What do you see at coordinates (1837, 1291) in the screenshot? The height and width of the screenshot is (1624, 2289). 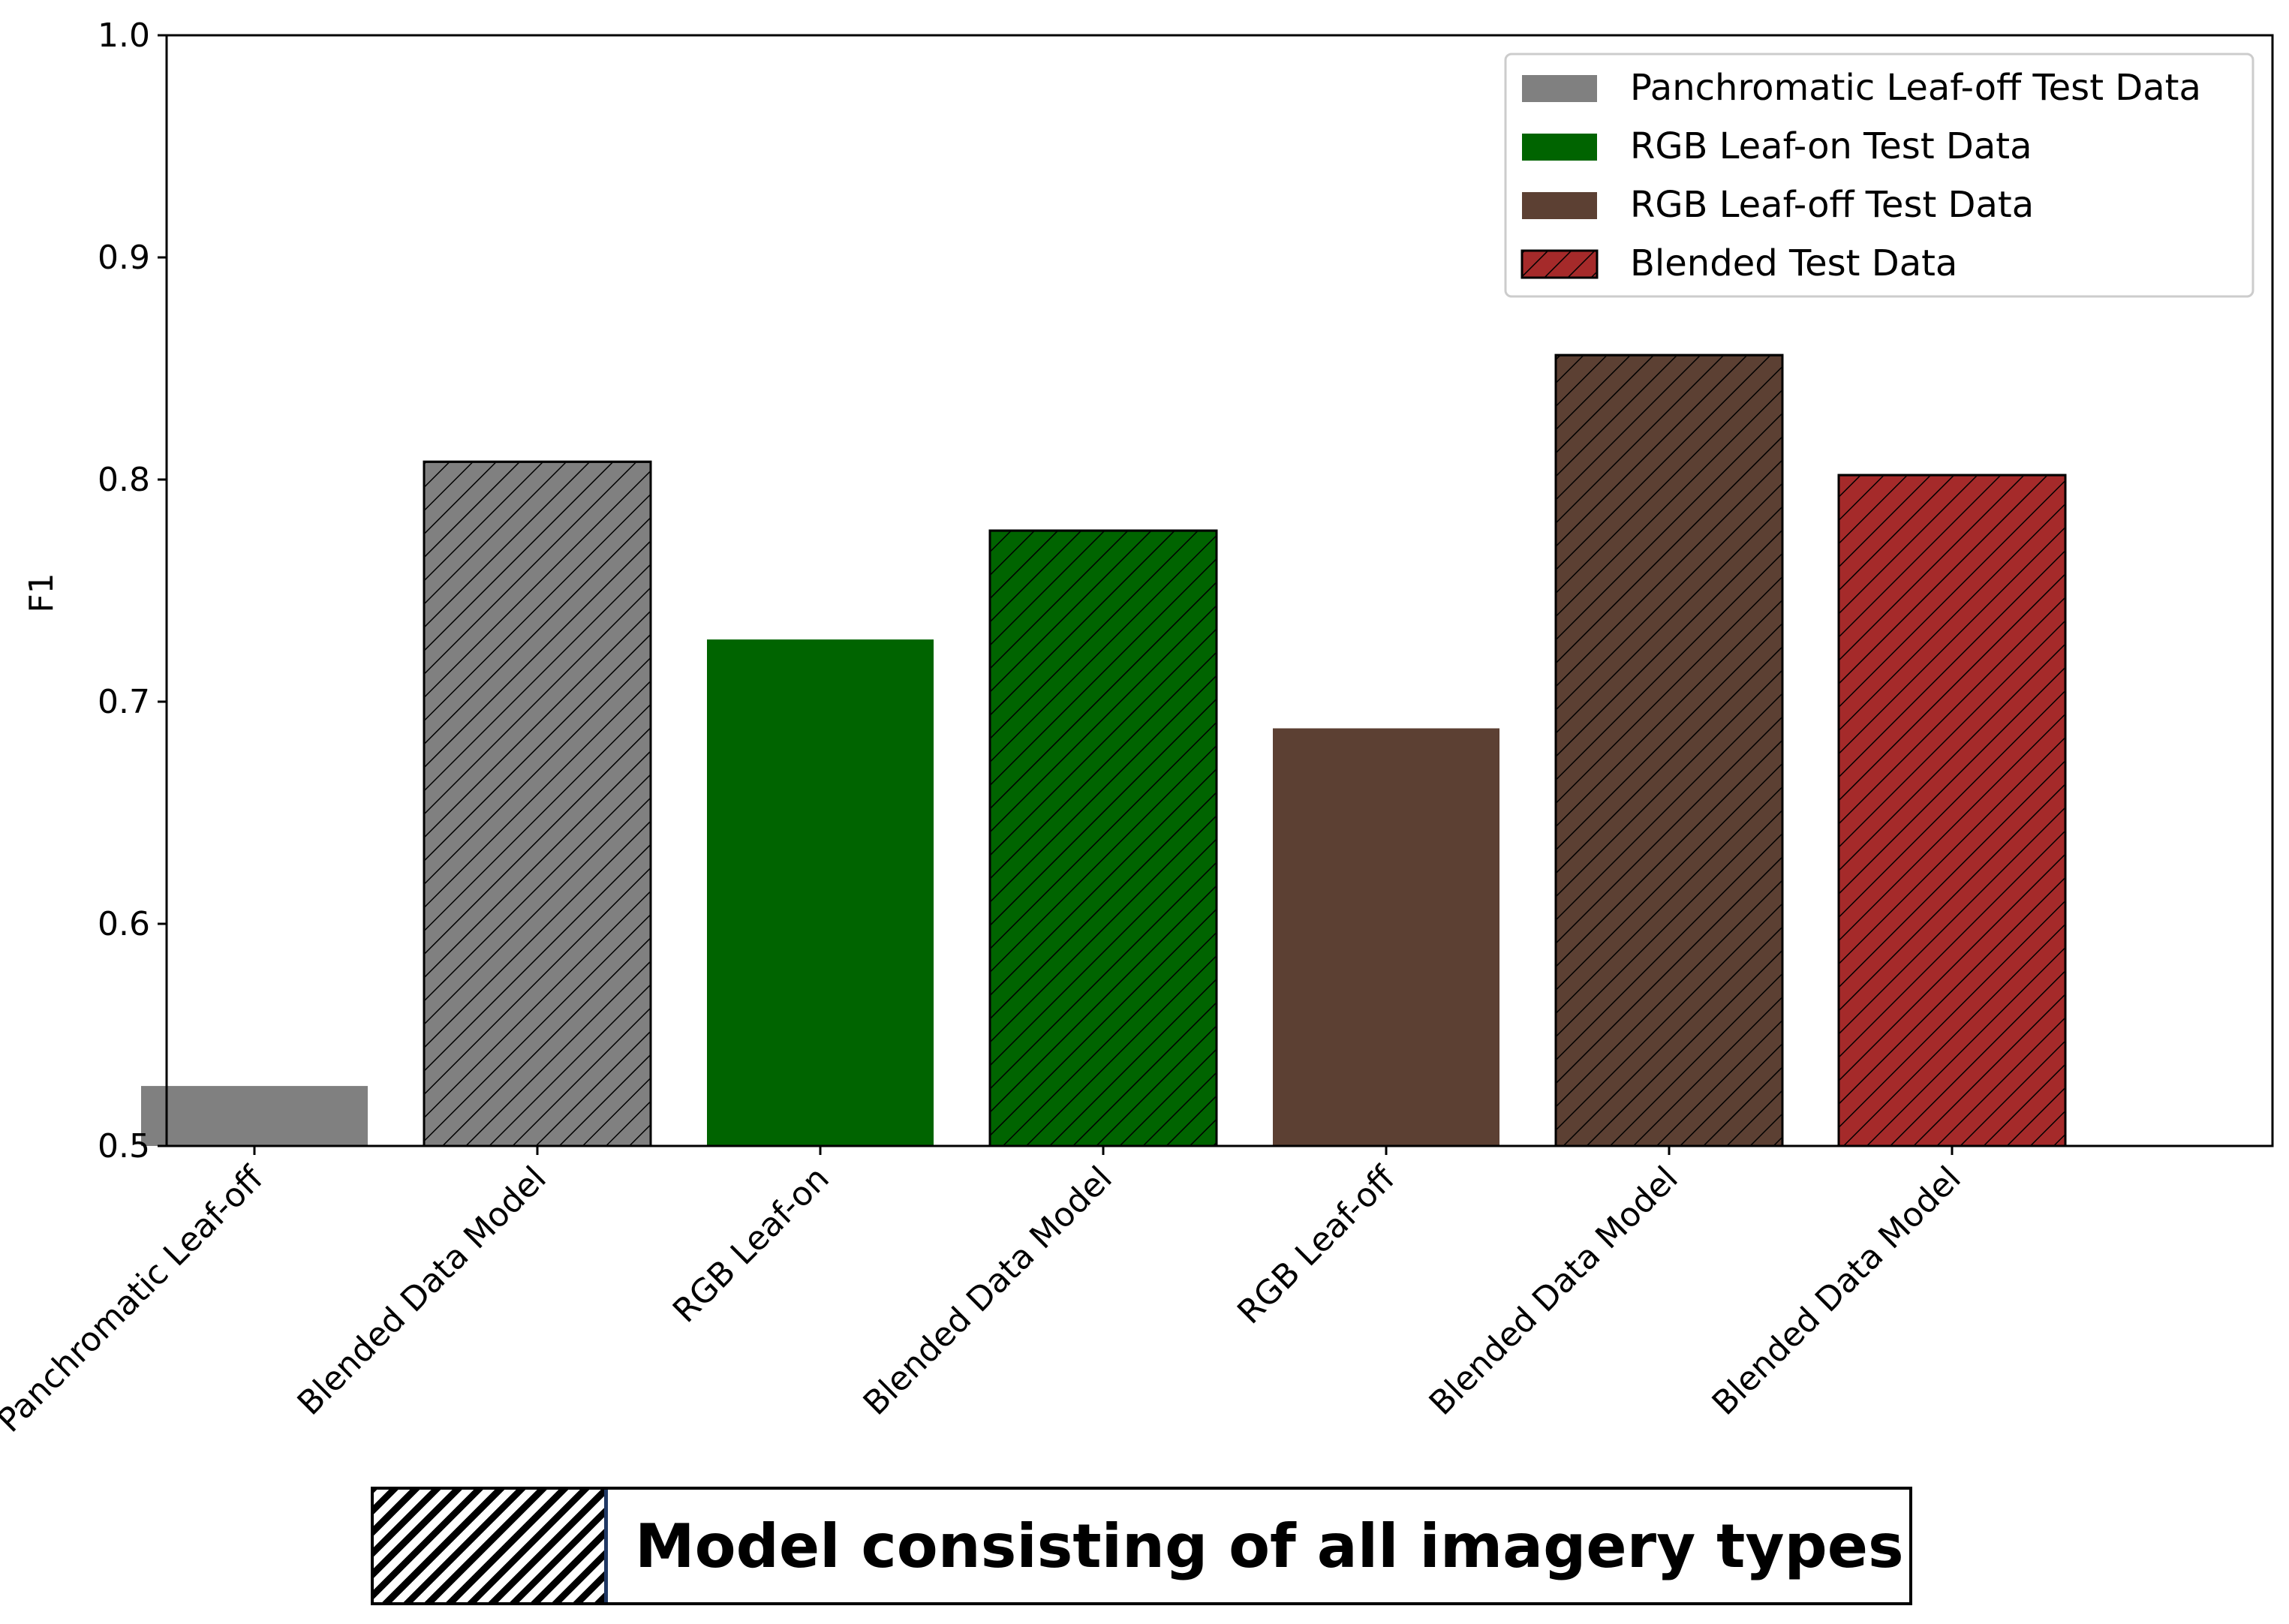 I see `x-tick-label-6: Blended Data Model` at bounding box center [1837, 1291].